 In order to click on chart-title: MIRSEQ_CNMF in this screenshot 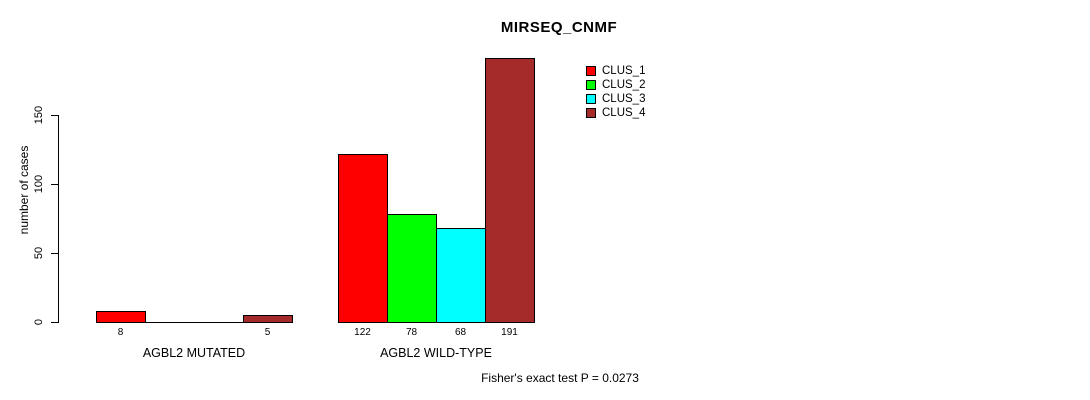, I will do `click(559, 27)`.